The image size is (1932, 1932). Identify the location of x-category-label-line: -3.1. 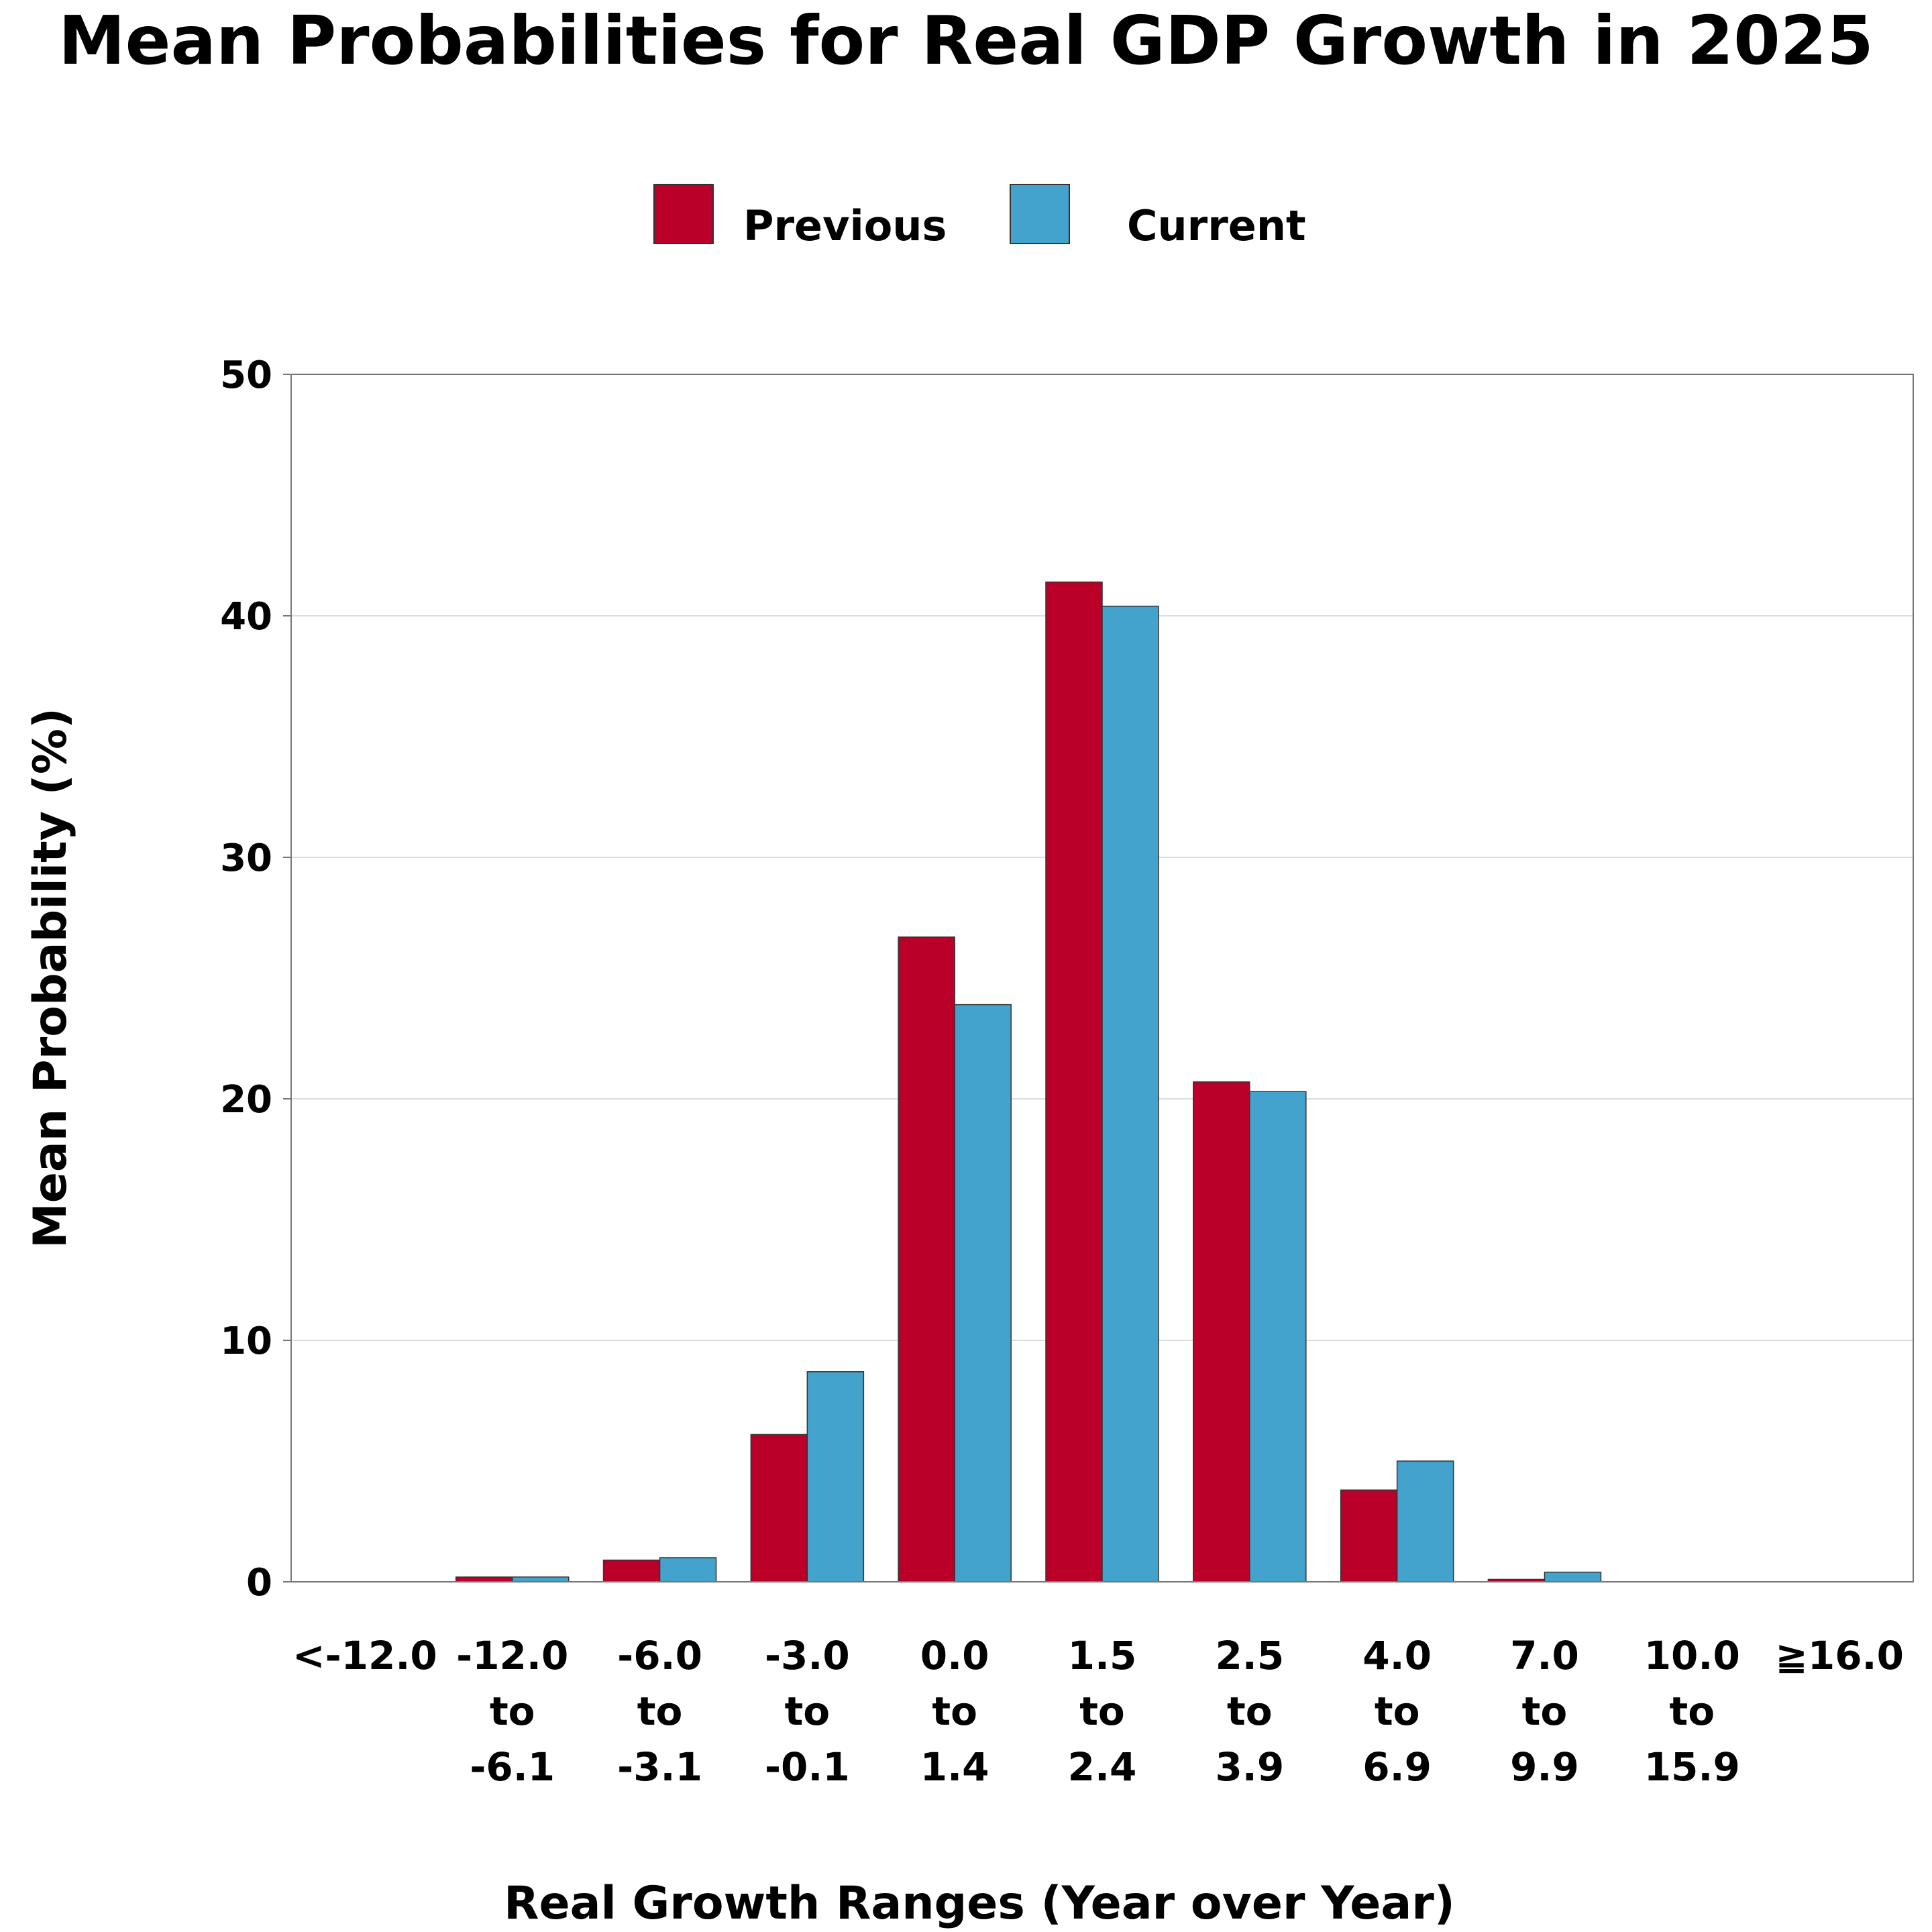
(659, 1767).